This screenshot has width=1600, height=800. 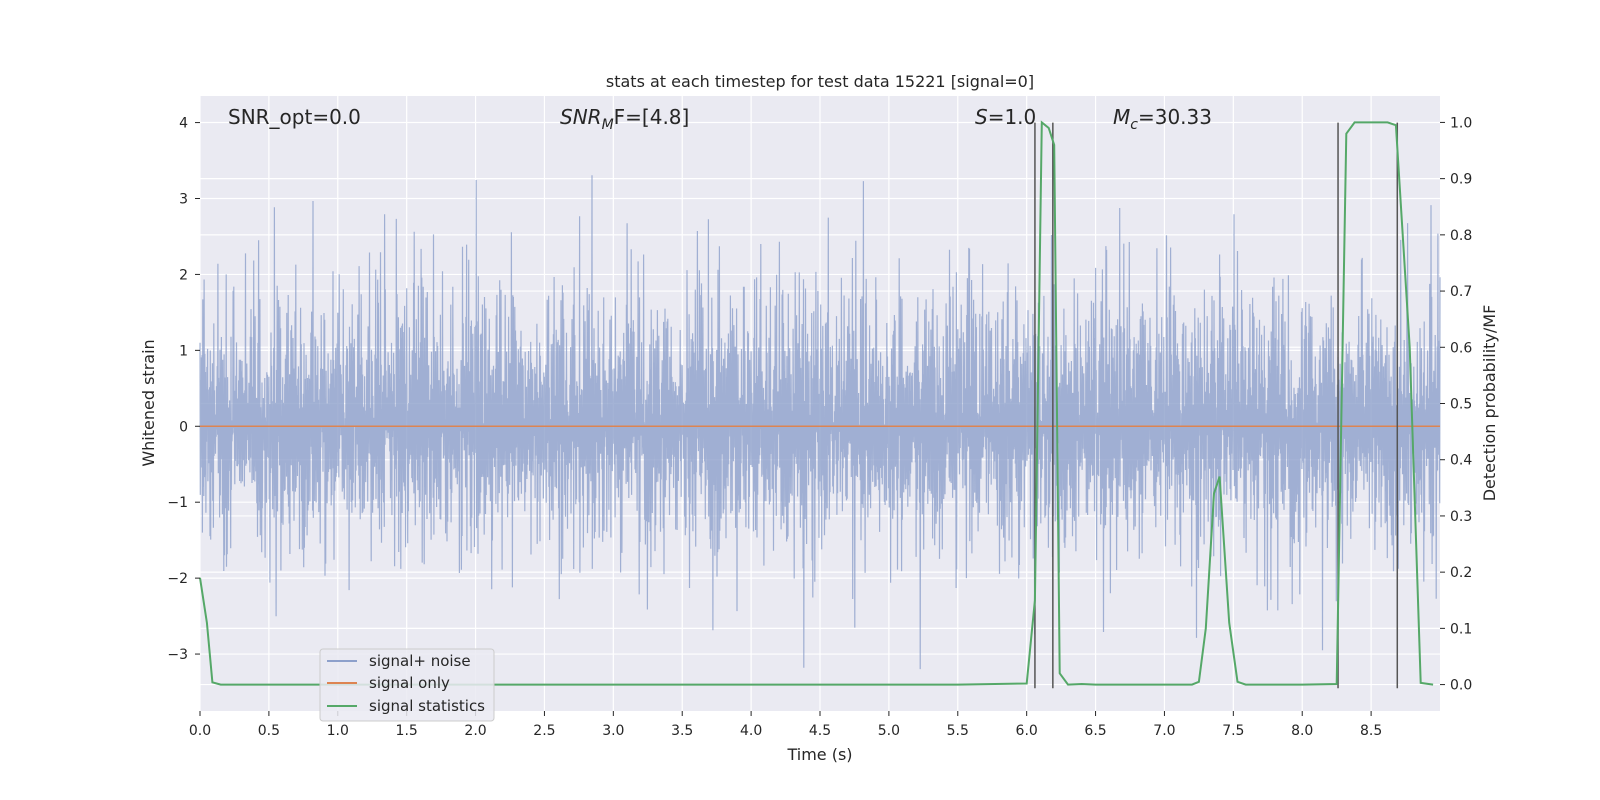 I want to click on x-tick-label: 4.5, so click(x=820, y=731).